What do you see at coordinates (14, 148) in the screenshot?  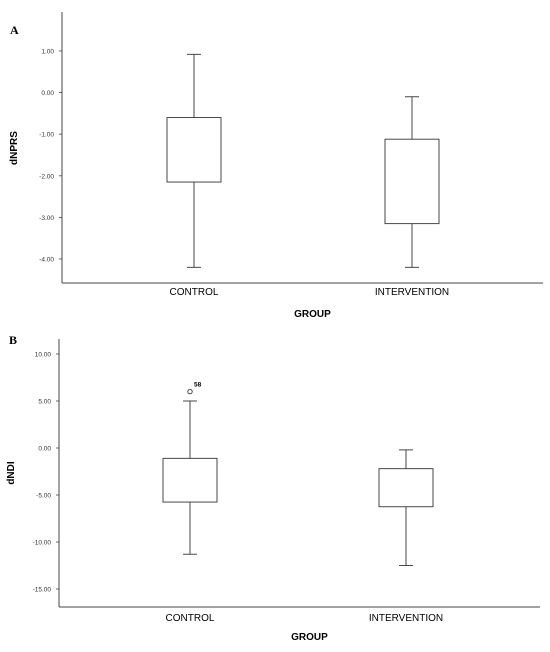 I see `y-axis-title: dNPRS` at bounding box center [14, 148].